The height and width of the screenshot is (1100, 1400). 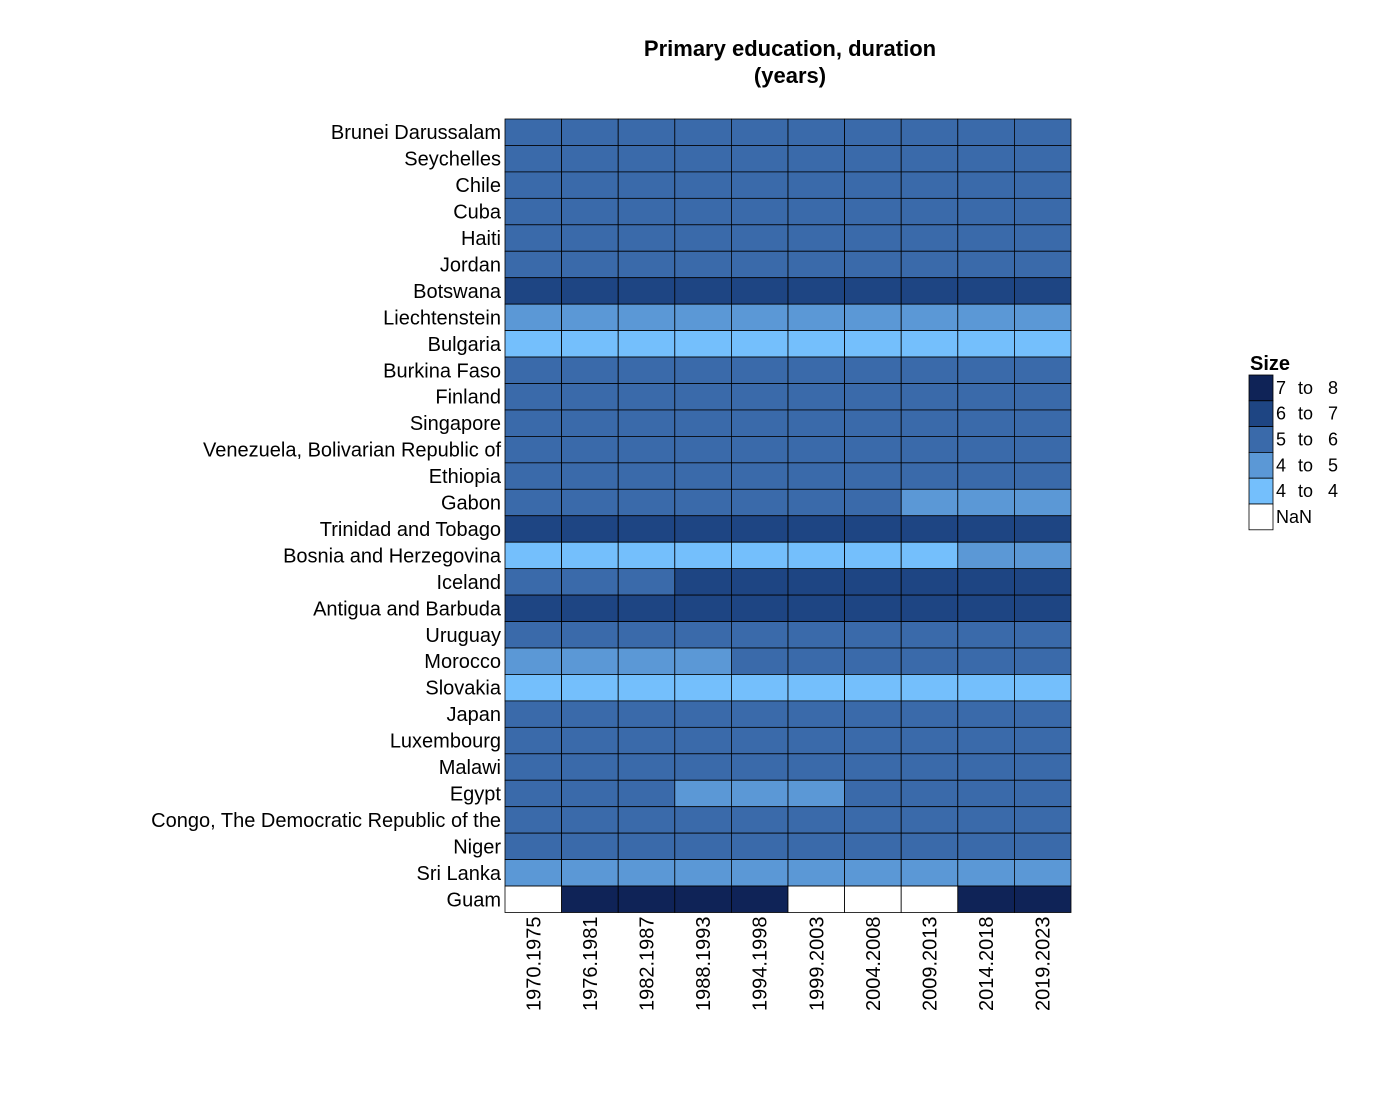 What do you see at coordinates (463, 689) in the screenshot?
I see `row-label: Slovakia` at bounding box center [463, 689].